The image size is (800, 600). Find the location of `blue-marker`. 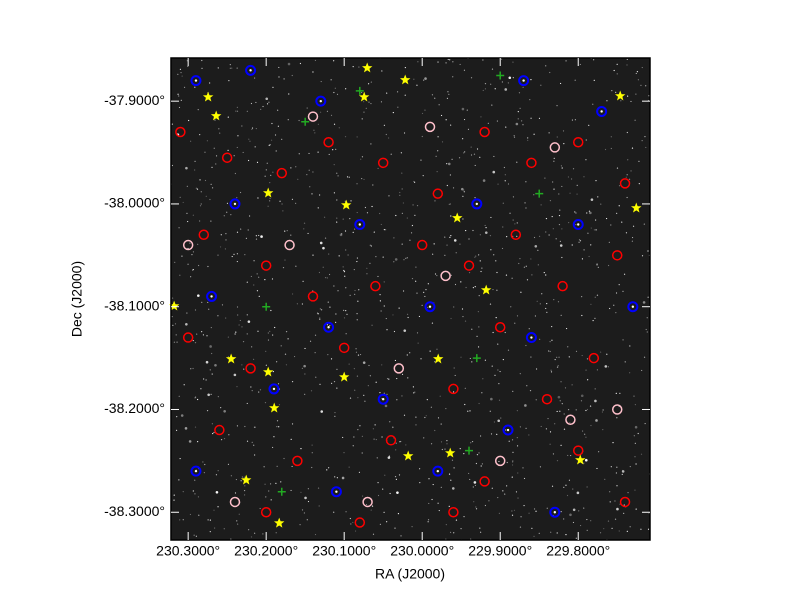

blue-marker is located at coordinates (602, 111).